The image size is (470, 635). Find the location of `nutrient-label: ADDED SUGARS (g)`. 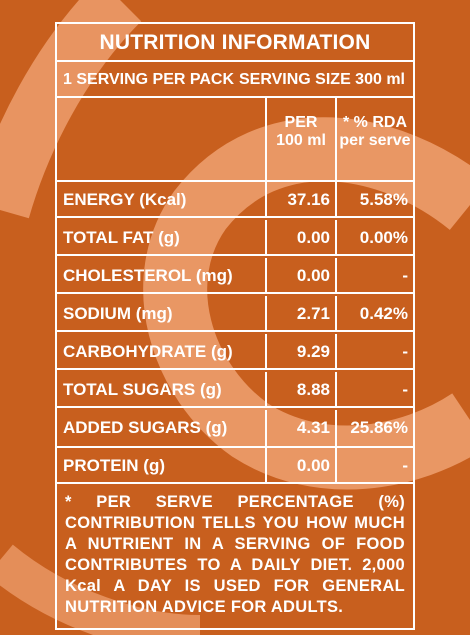

nutrient-label: ADDED SUGARS (g) is located at coordinates (145, 427).